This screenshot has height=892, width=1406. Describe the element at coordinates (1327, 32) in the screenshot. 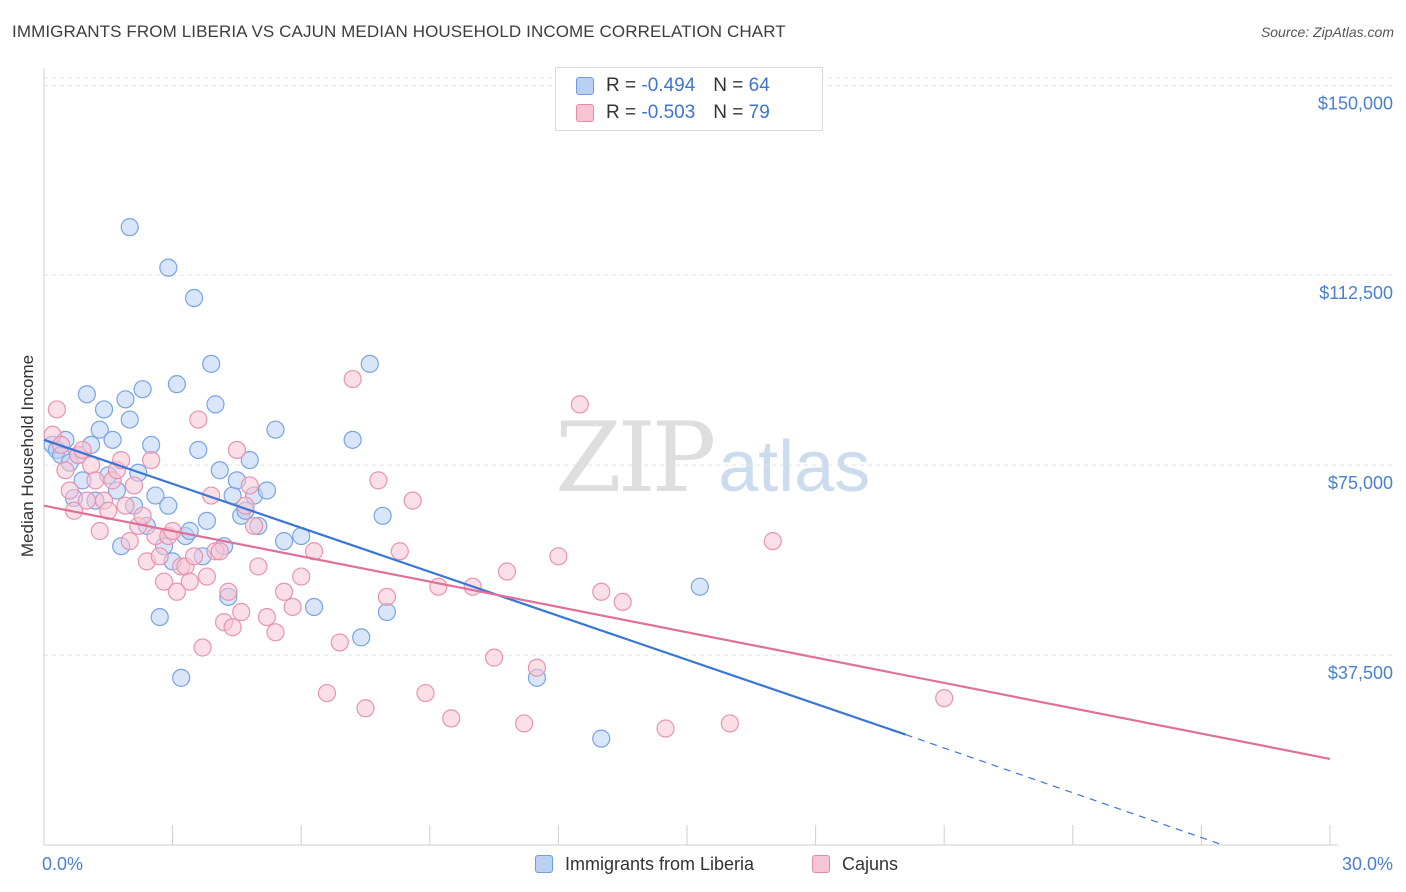

I see `chart-source: Source: ZipAtlas.com` at that location.